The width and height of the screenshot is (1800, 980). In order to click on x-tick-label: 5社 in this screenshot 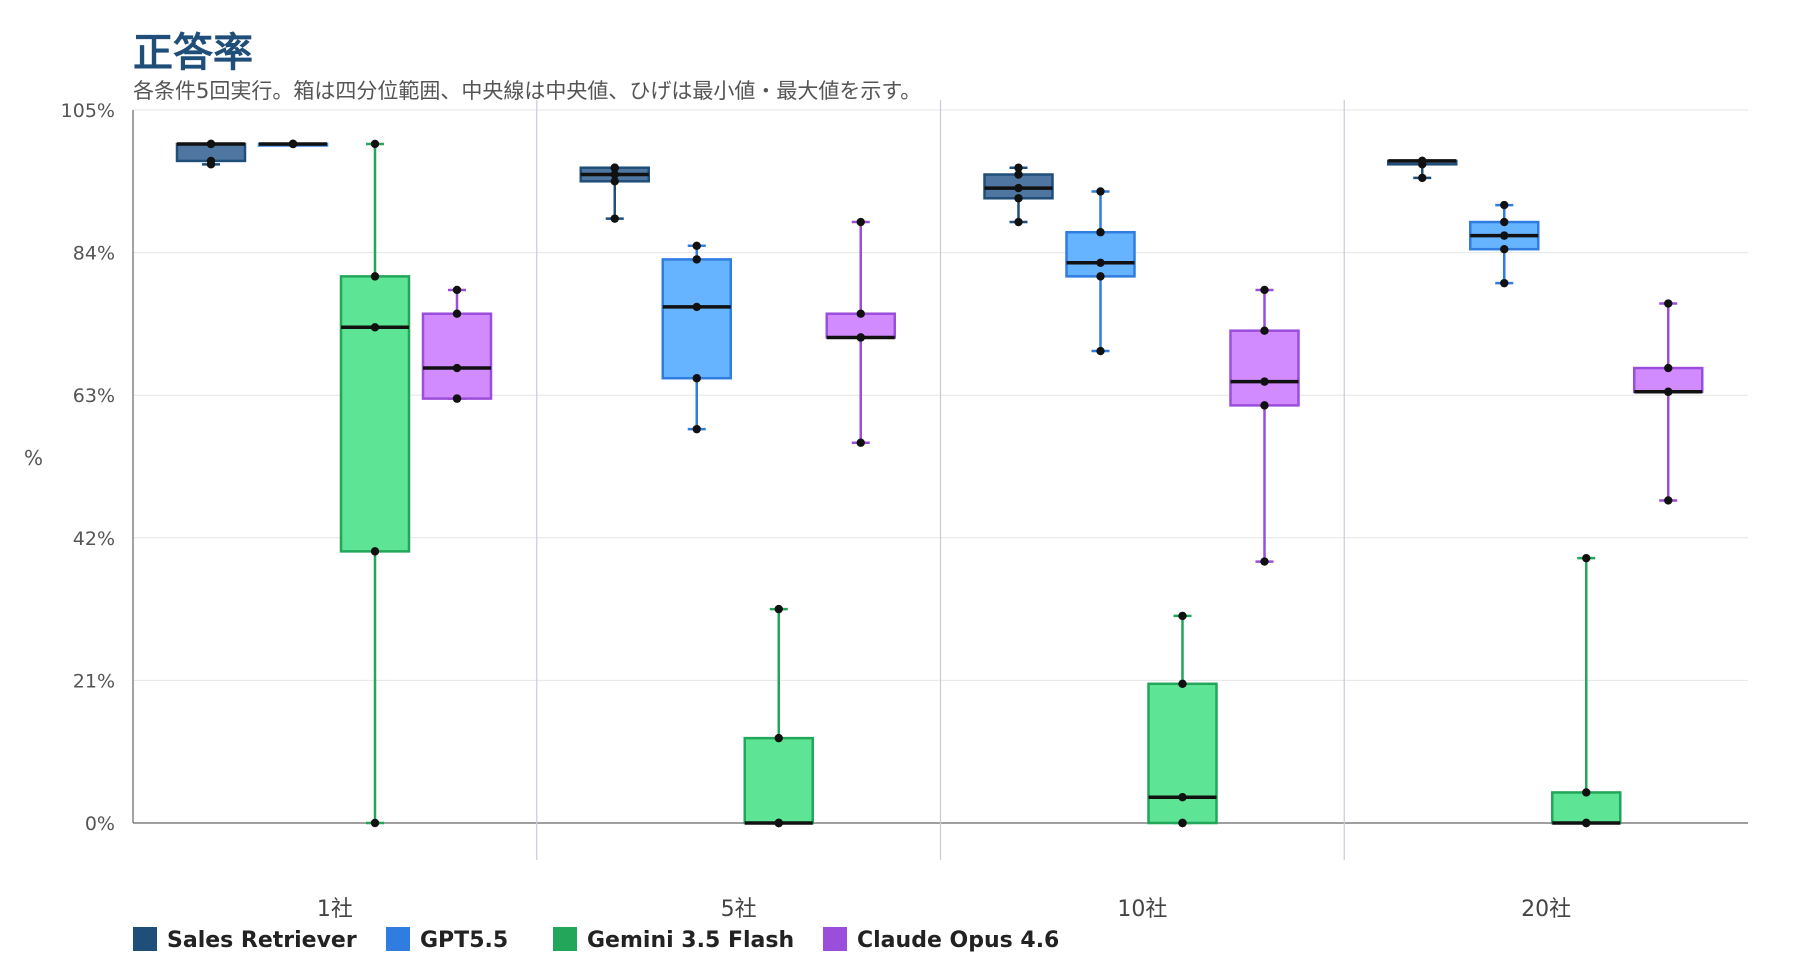, I will do `click(739, 909)`.